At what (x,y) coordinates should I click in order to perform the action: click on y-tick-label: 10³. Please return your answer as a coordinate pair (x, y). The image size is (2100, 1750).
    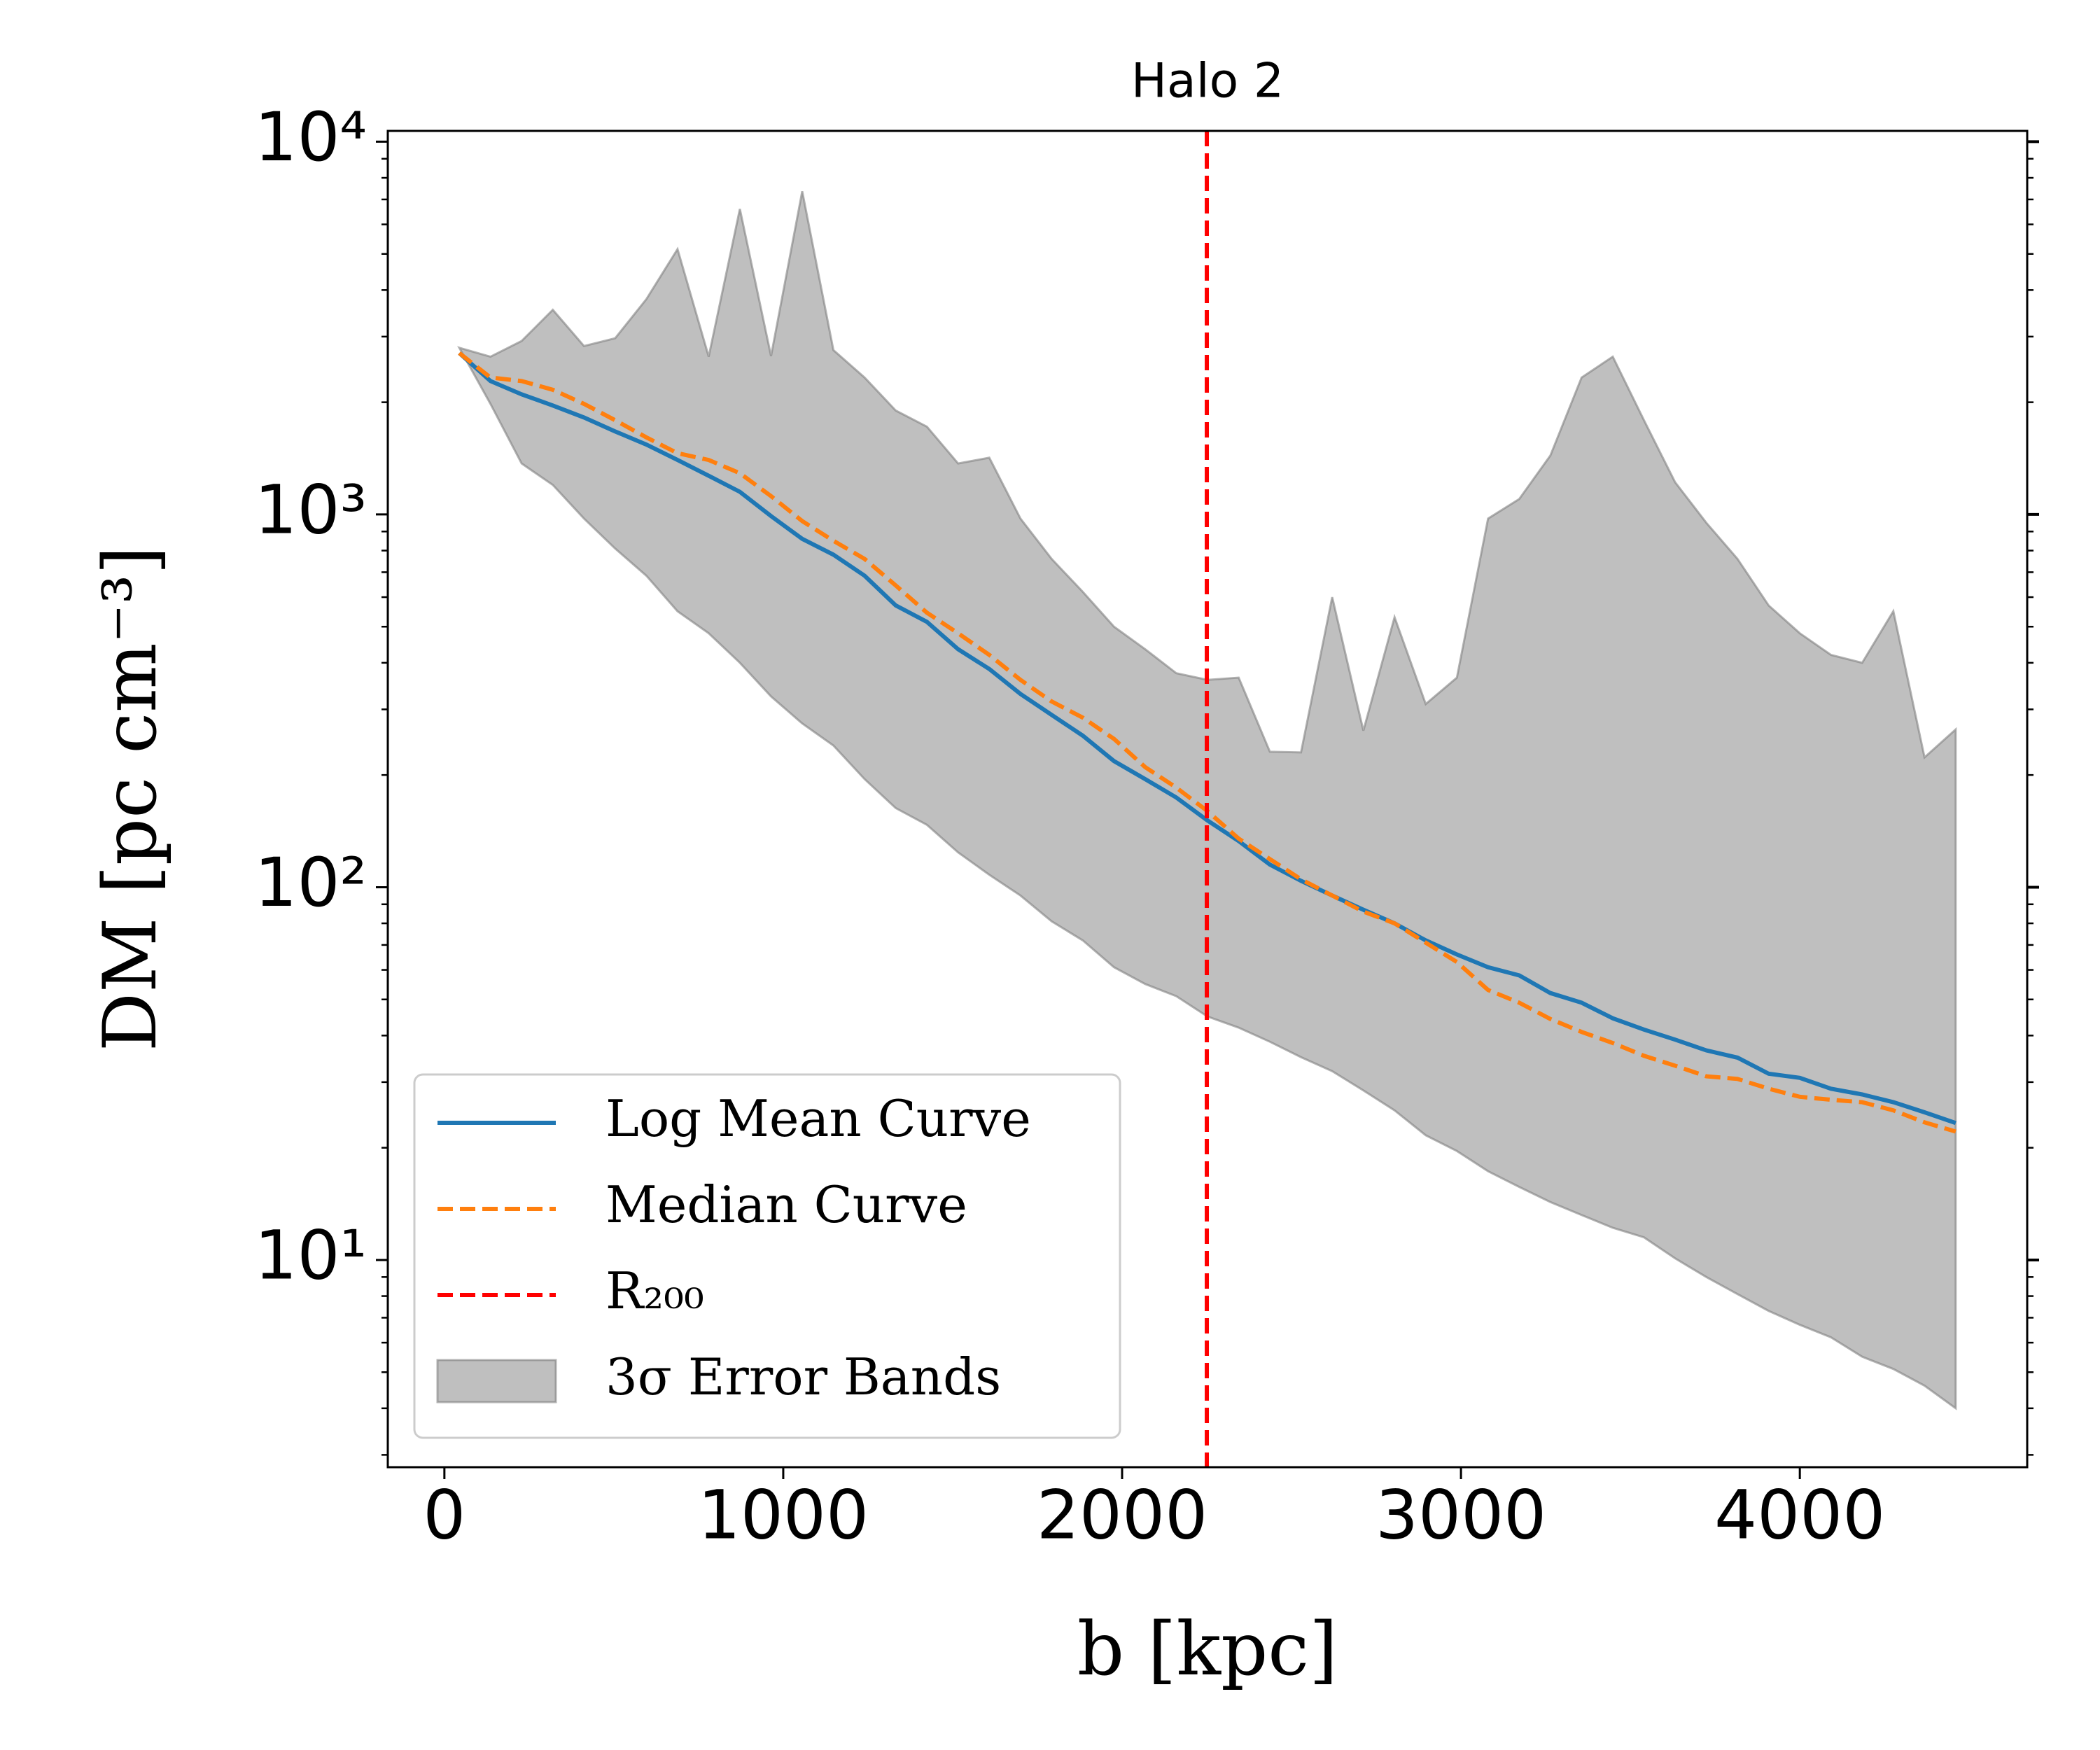
    Looking at the image, I should click on (310, 509).